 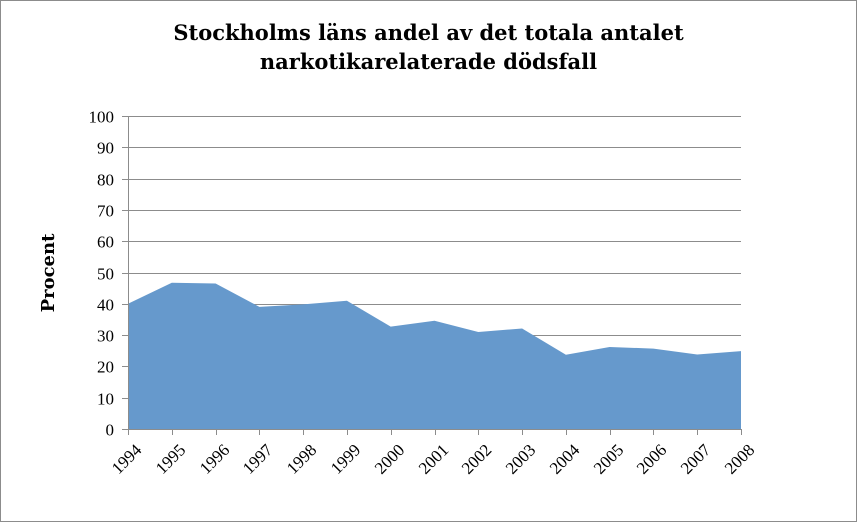 I want to click on x-tick-label: 2004, so click(x=565, y=459).